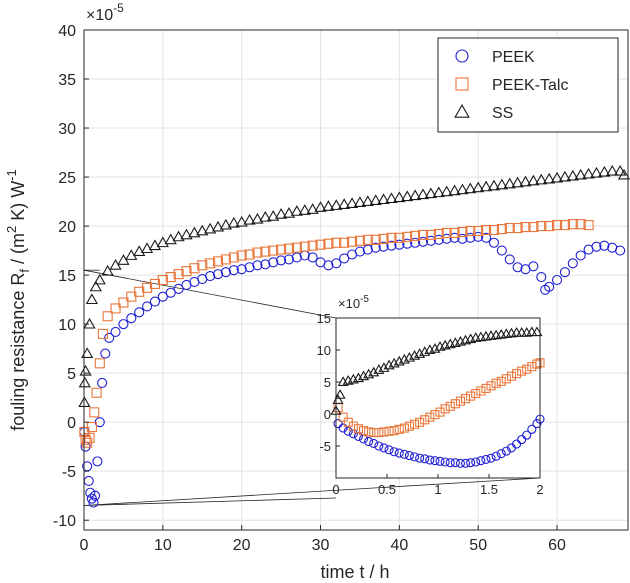 The width and height of the screenshot is (630, 583). I want to click on y-axis-title: fouling resistance Rf / (m2 K) W-1, so click(18, 300).